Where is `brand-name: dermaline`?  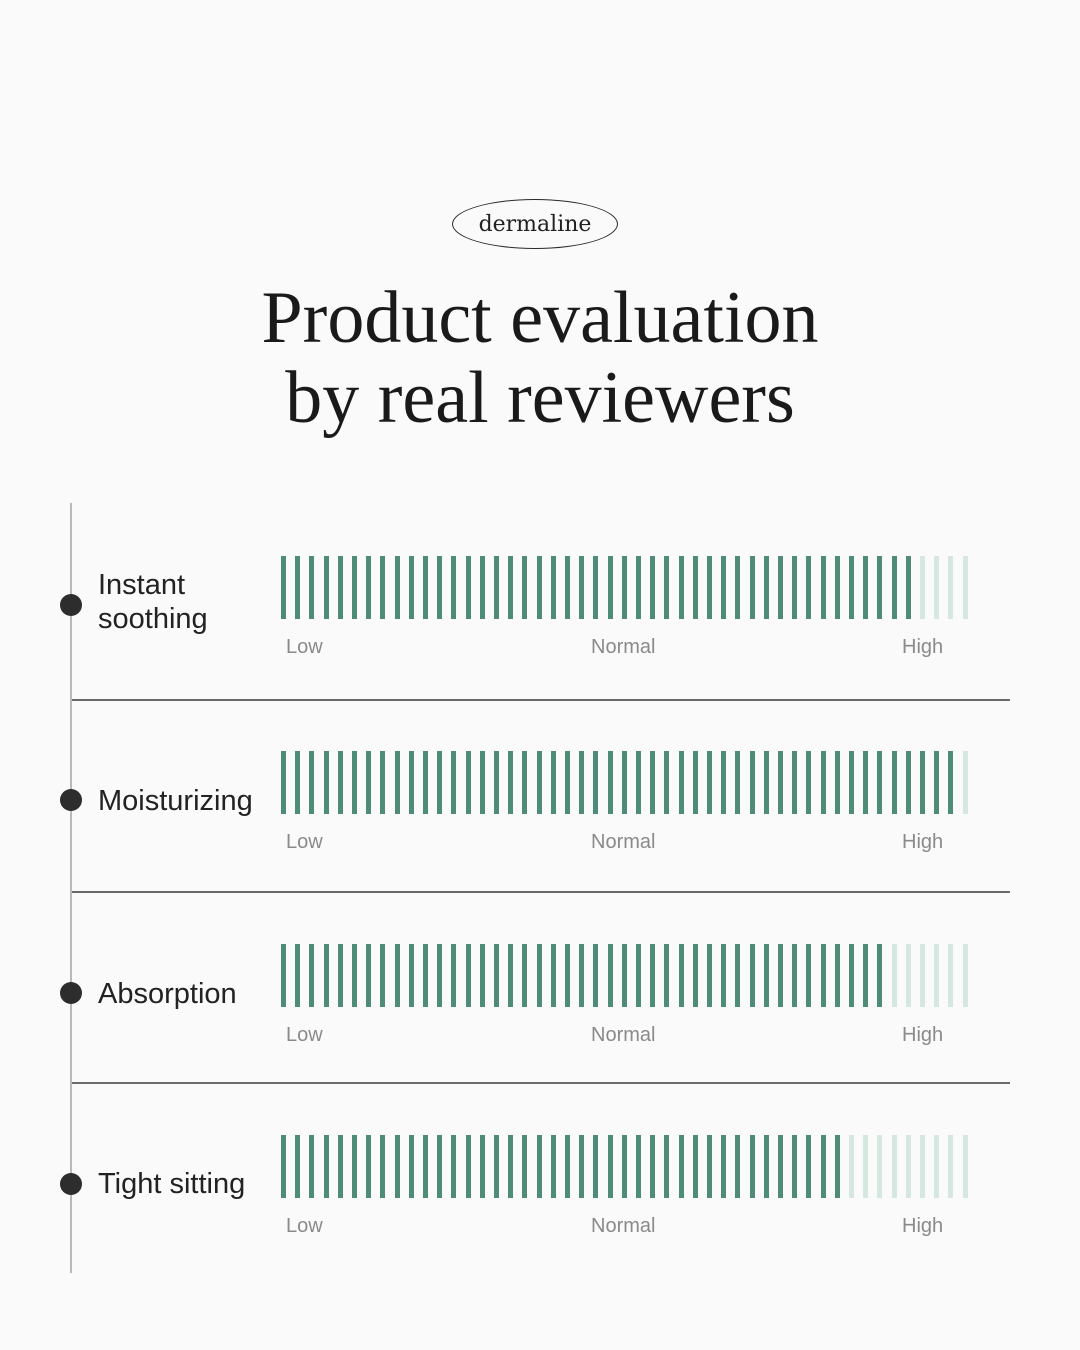
brand-name: dermaline is located at coordinates (535, 224).